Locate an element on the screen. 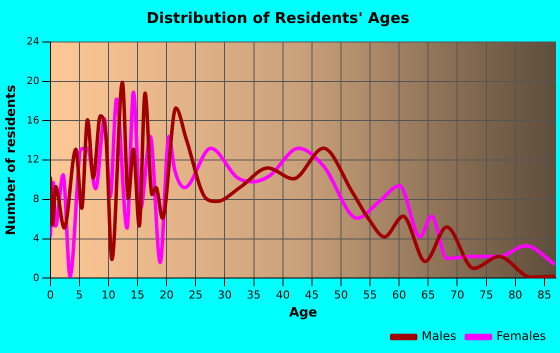 Image resolution: width=560 pixels, height=353 pixels. x-tick-label: 0 is located at coordinates (50, 295).